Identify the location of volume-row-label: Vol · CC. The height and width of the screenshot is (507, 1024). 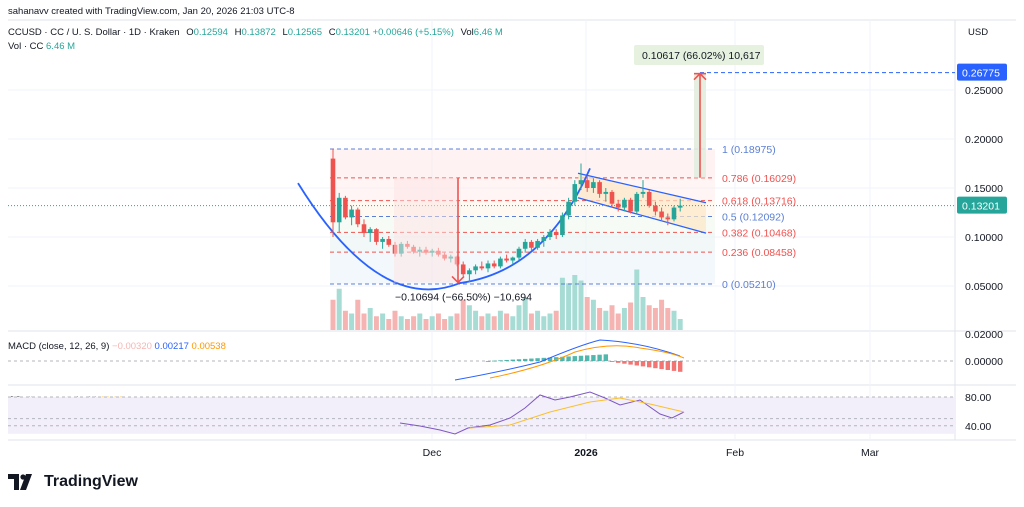
(26, 46).